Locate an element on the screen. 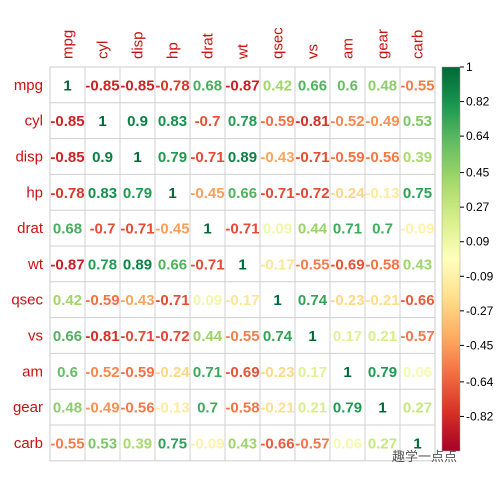  cell-value-disp-carb: 0.39 is located at coordinates (417, 157).